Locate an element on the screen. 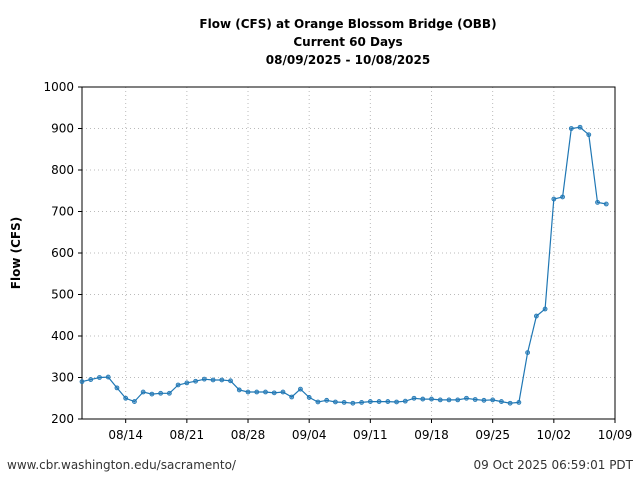 The image size is (640, 480). x-tick-label: 08/28 is located at coordinates (248, 435).